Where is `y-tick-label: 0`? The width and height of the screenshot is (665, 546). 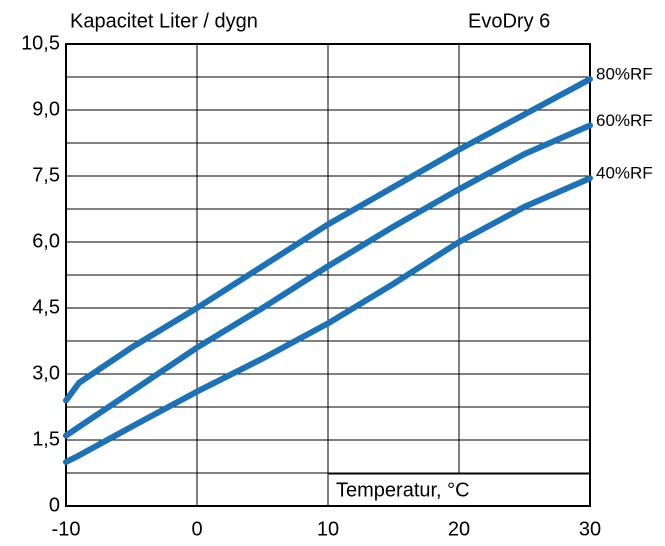 y-tick-label: 0 is located at coordinates (54, 505).